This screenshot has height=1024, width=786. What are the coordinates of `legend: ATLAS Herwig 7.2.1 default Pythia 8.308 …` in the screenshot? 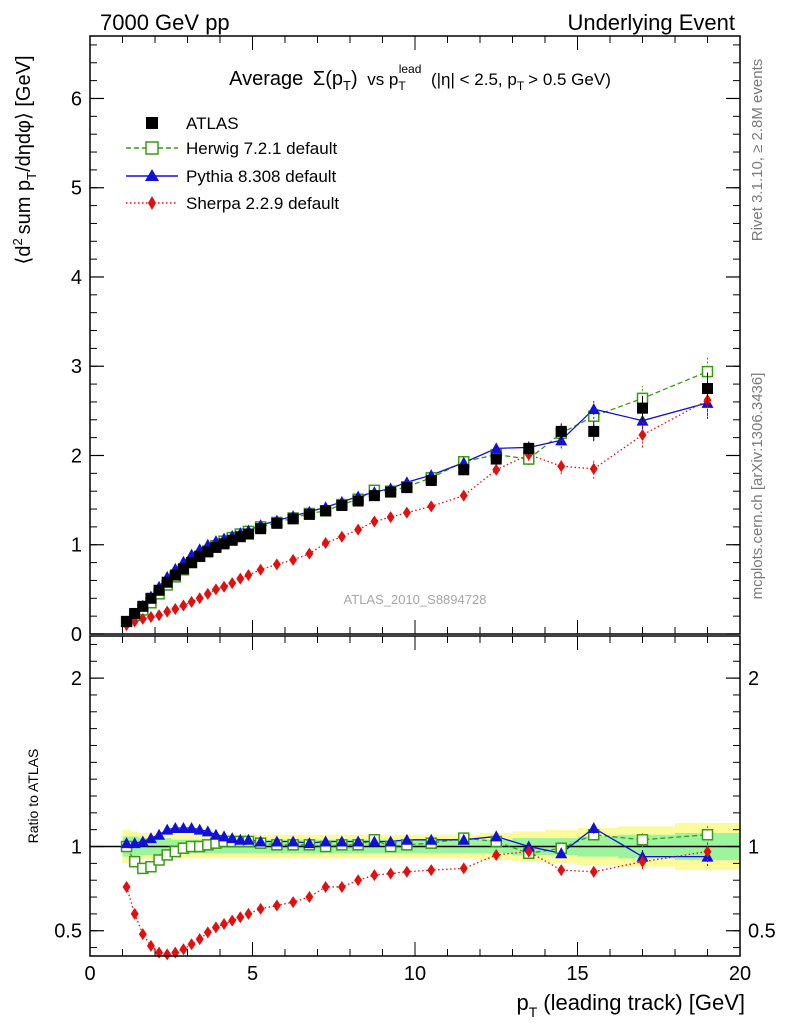 It's located at (232, 163).